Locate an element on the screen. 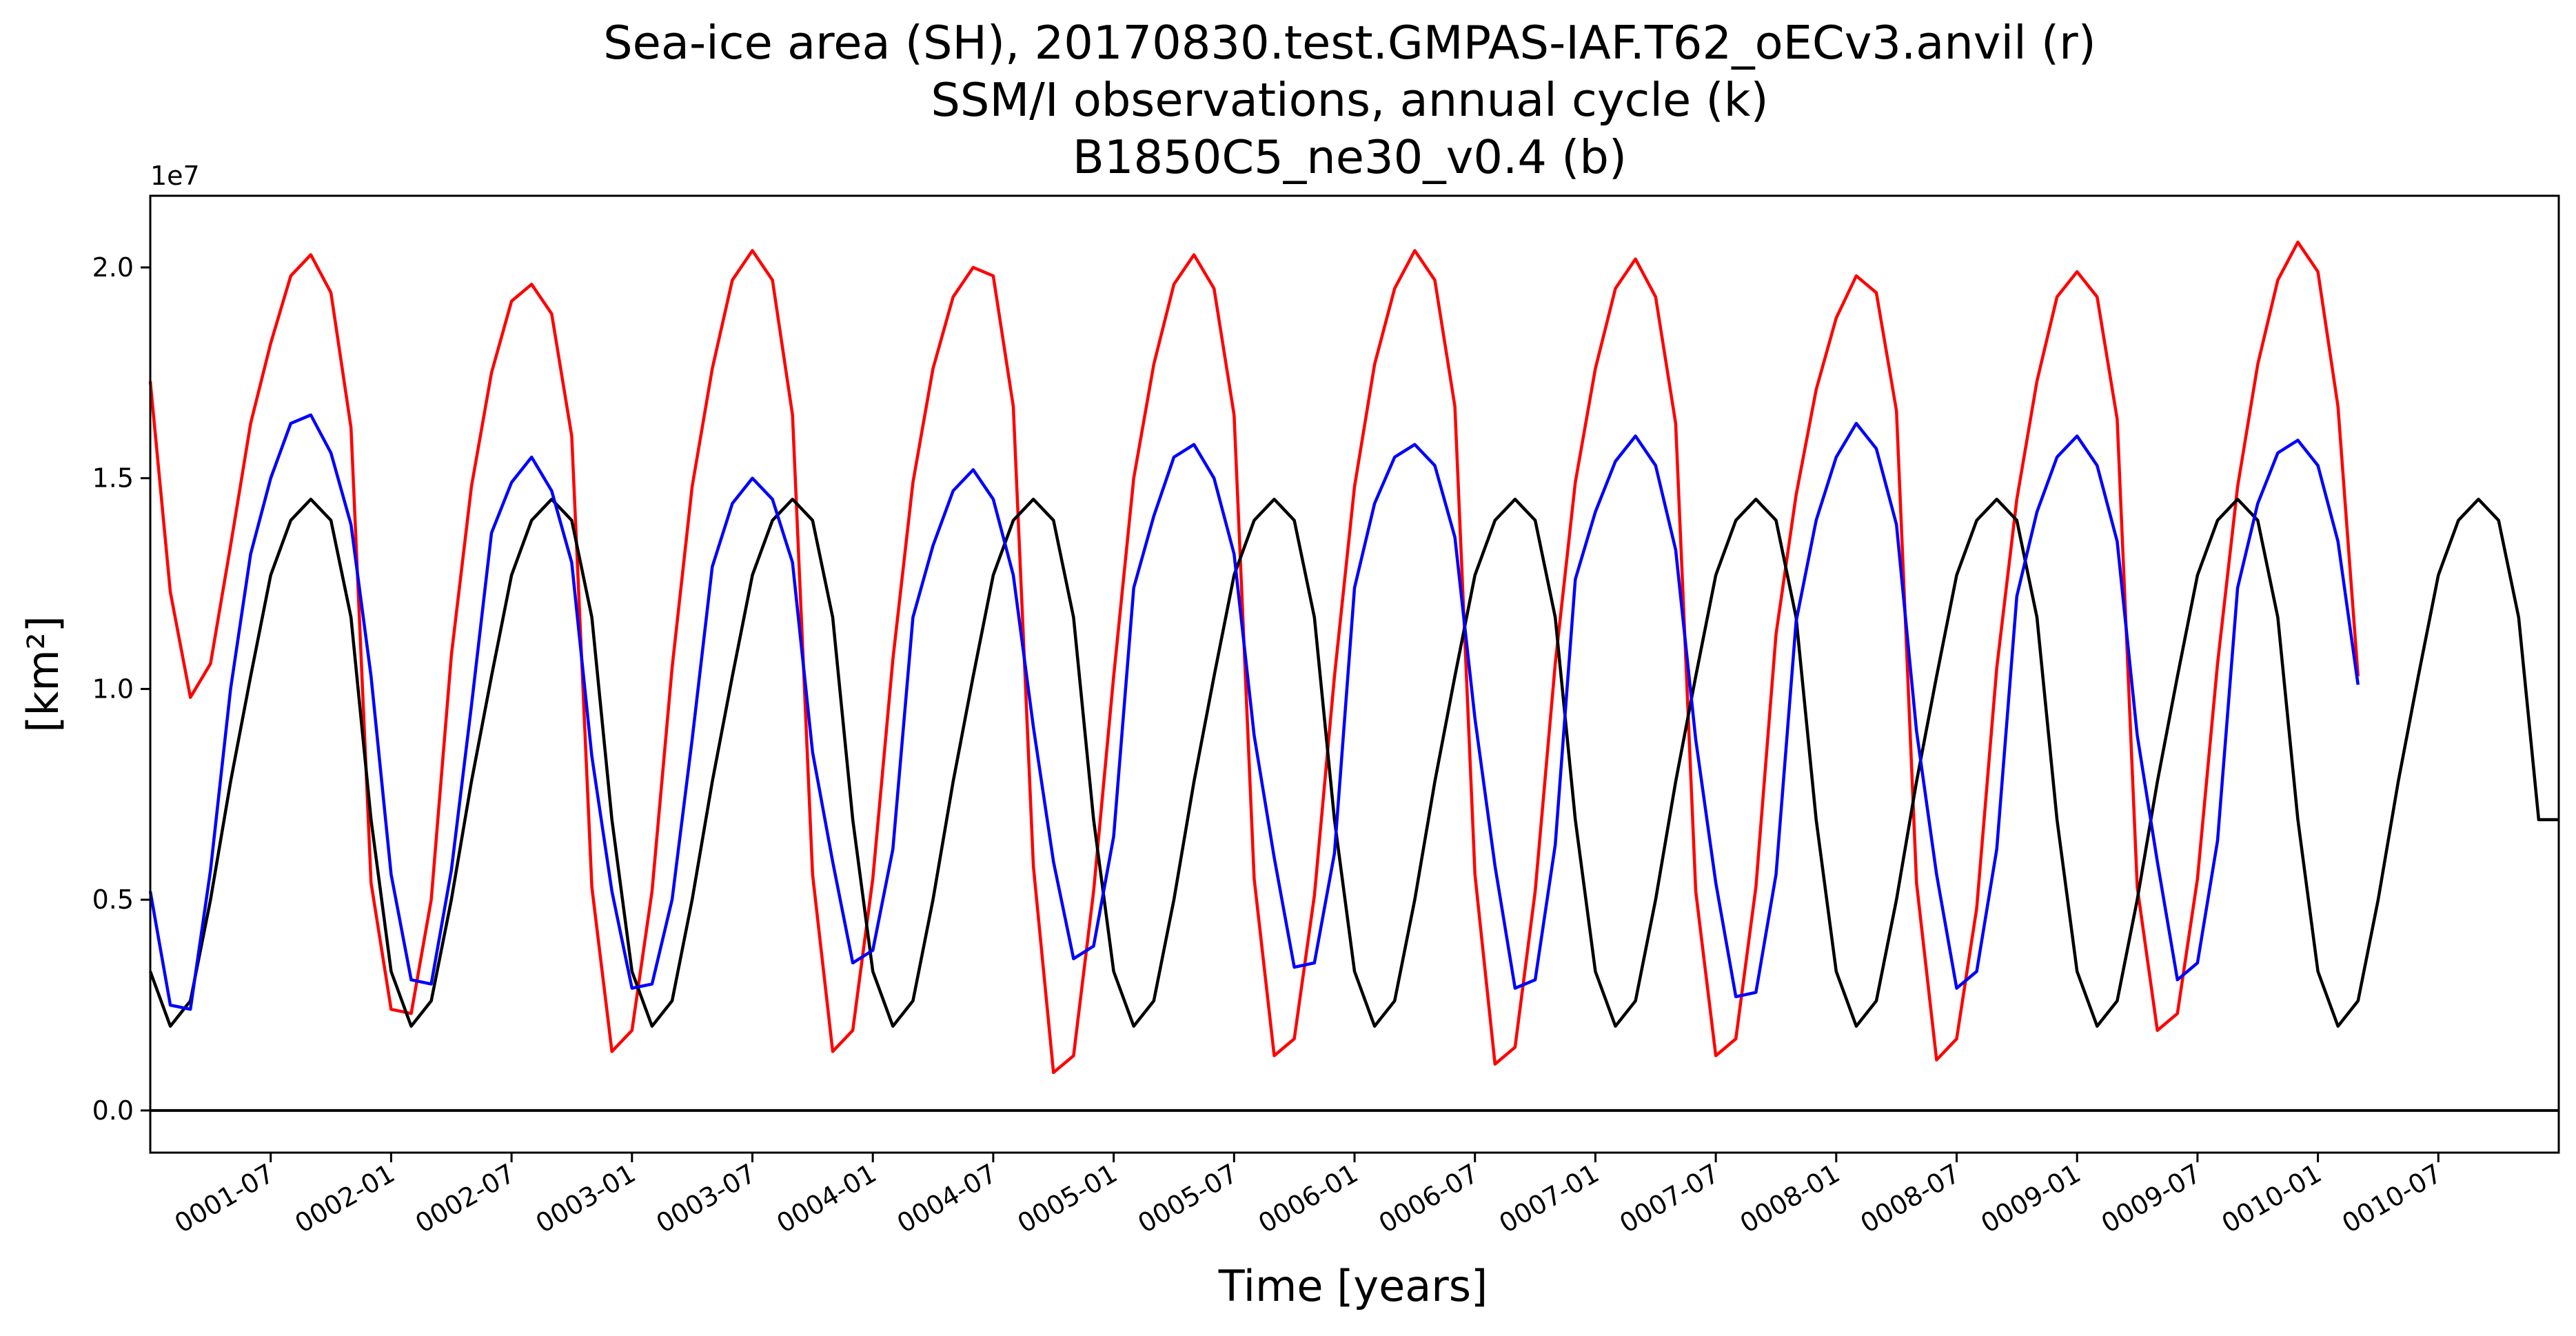  y-tick-label: 1.0 is located at coordinates (113, 689).